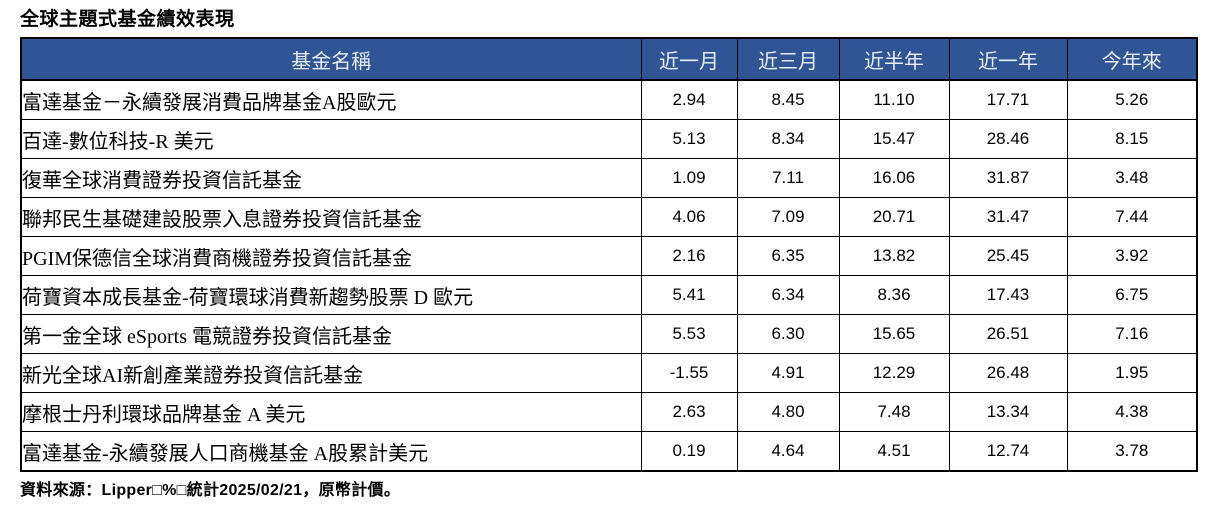 This screenshot has width=1218, height=511. I want to click on fund-name-cell: 百達-數位科技-R 美元, so click(331, 139).